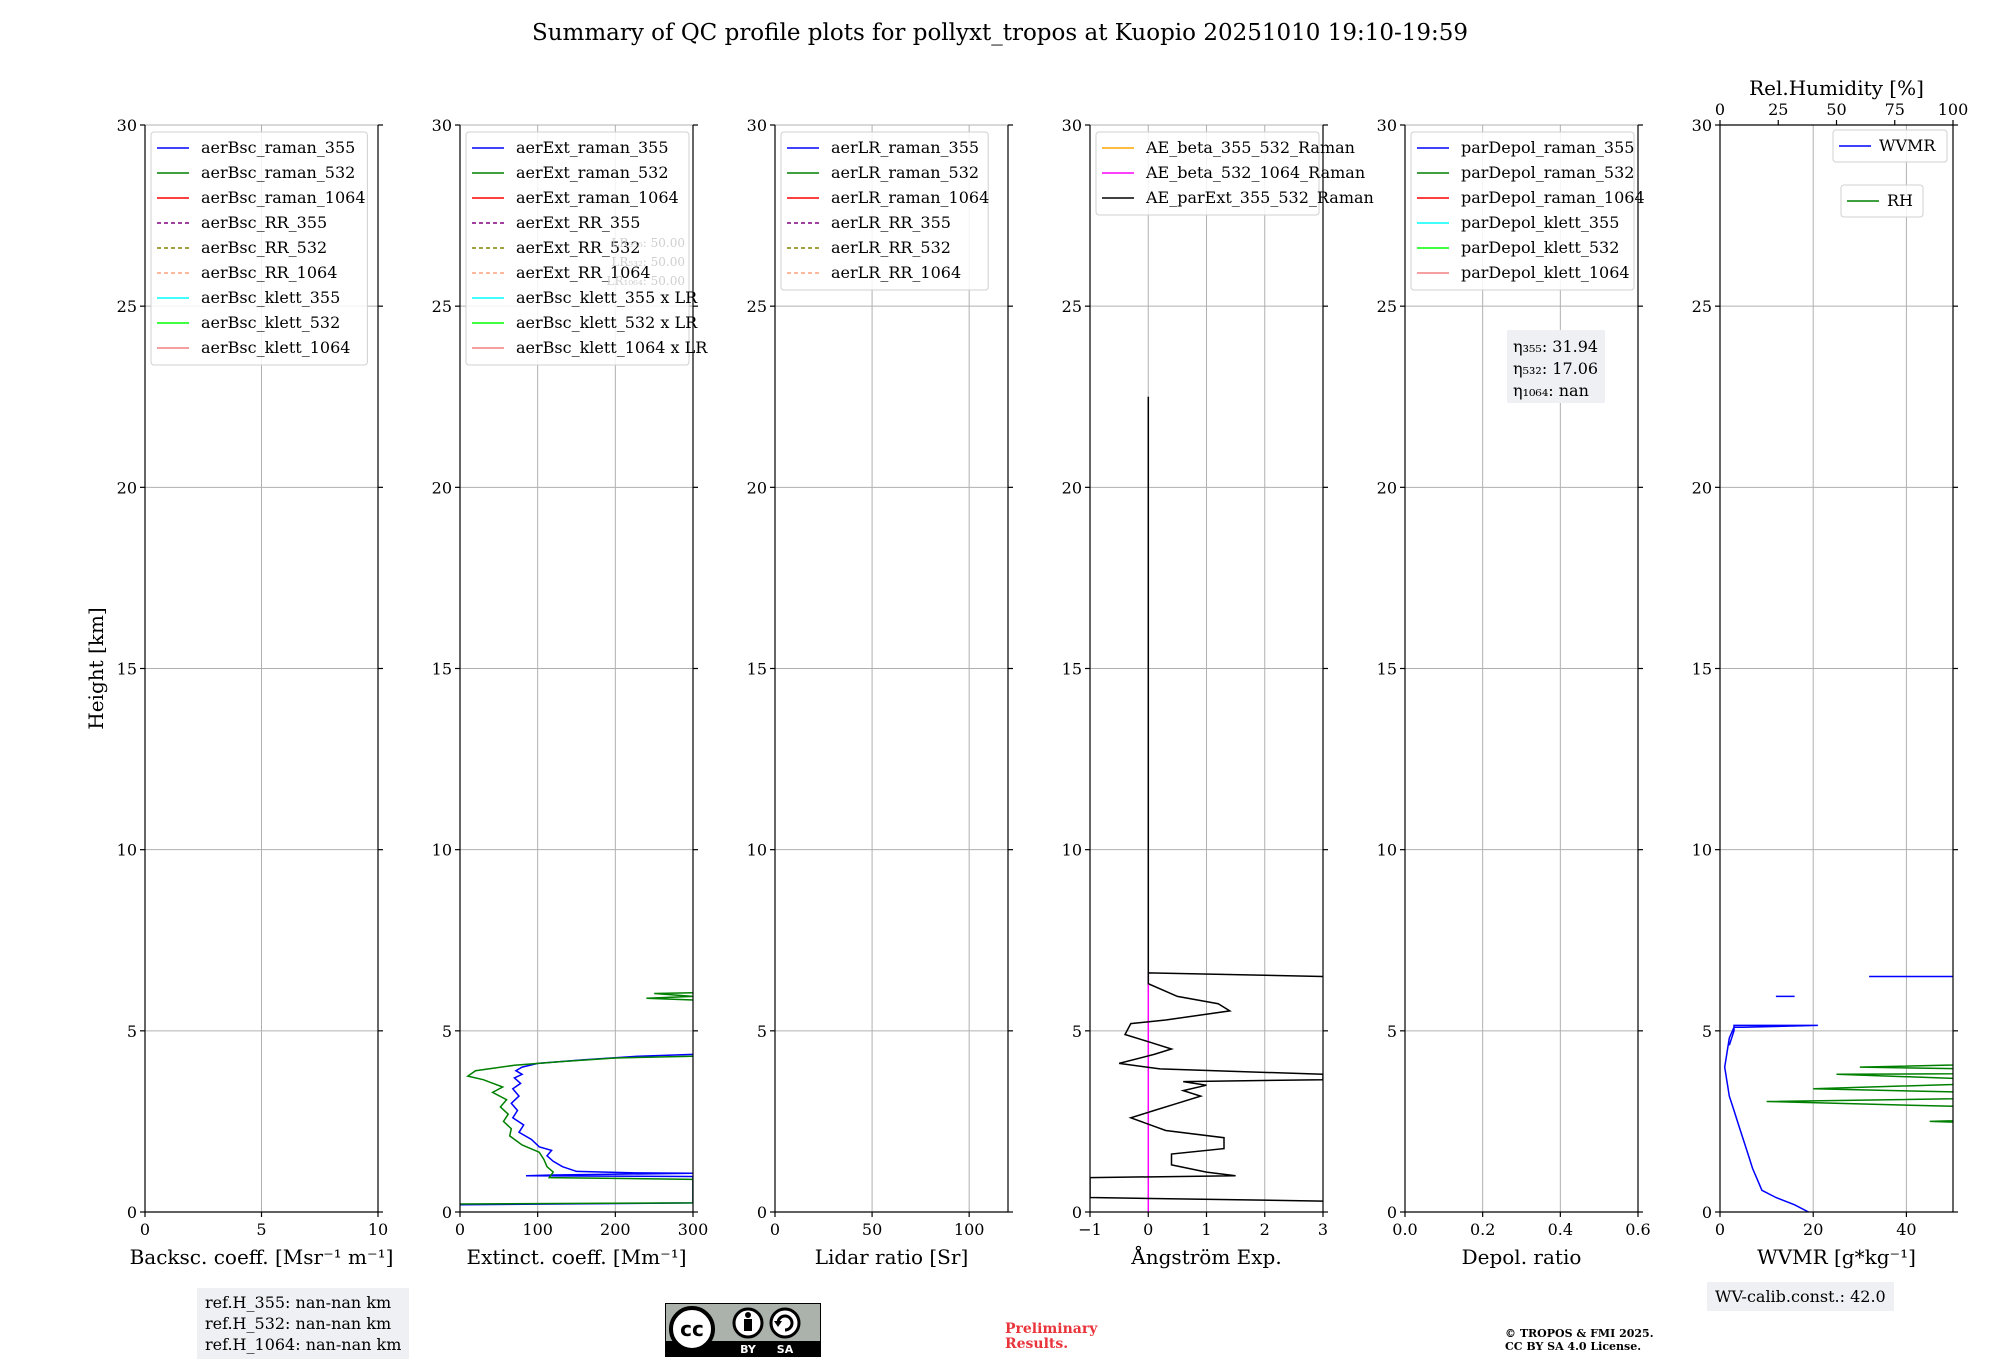 This screenshot has height=1360, width=2000. Describe the element at coordinates (1813, 1229) in the screenshot. I see `x-tick-label: 20` at that location.